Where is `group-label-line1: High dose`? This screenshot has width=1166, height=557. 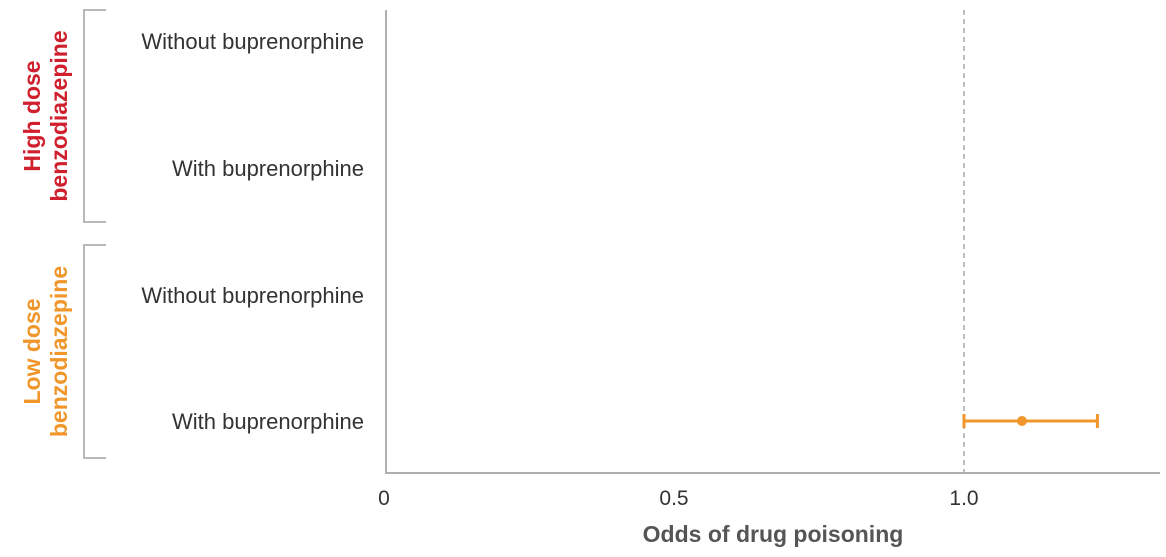
group-label-line1: High dose is located at coordinates (32, 115).